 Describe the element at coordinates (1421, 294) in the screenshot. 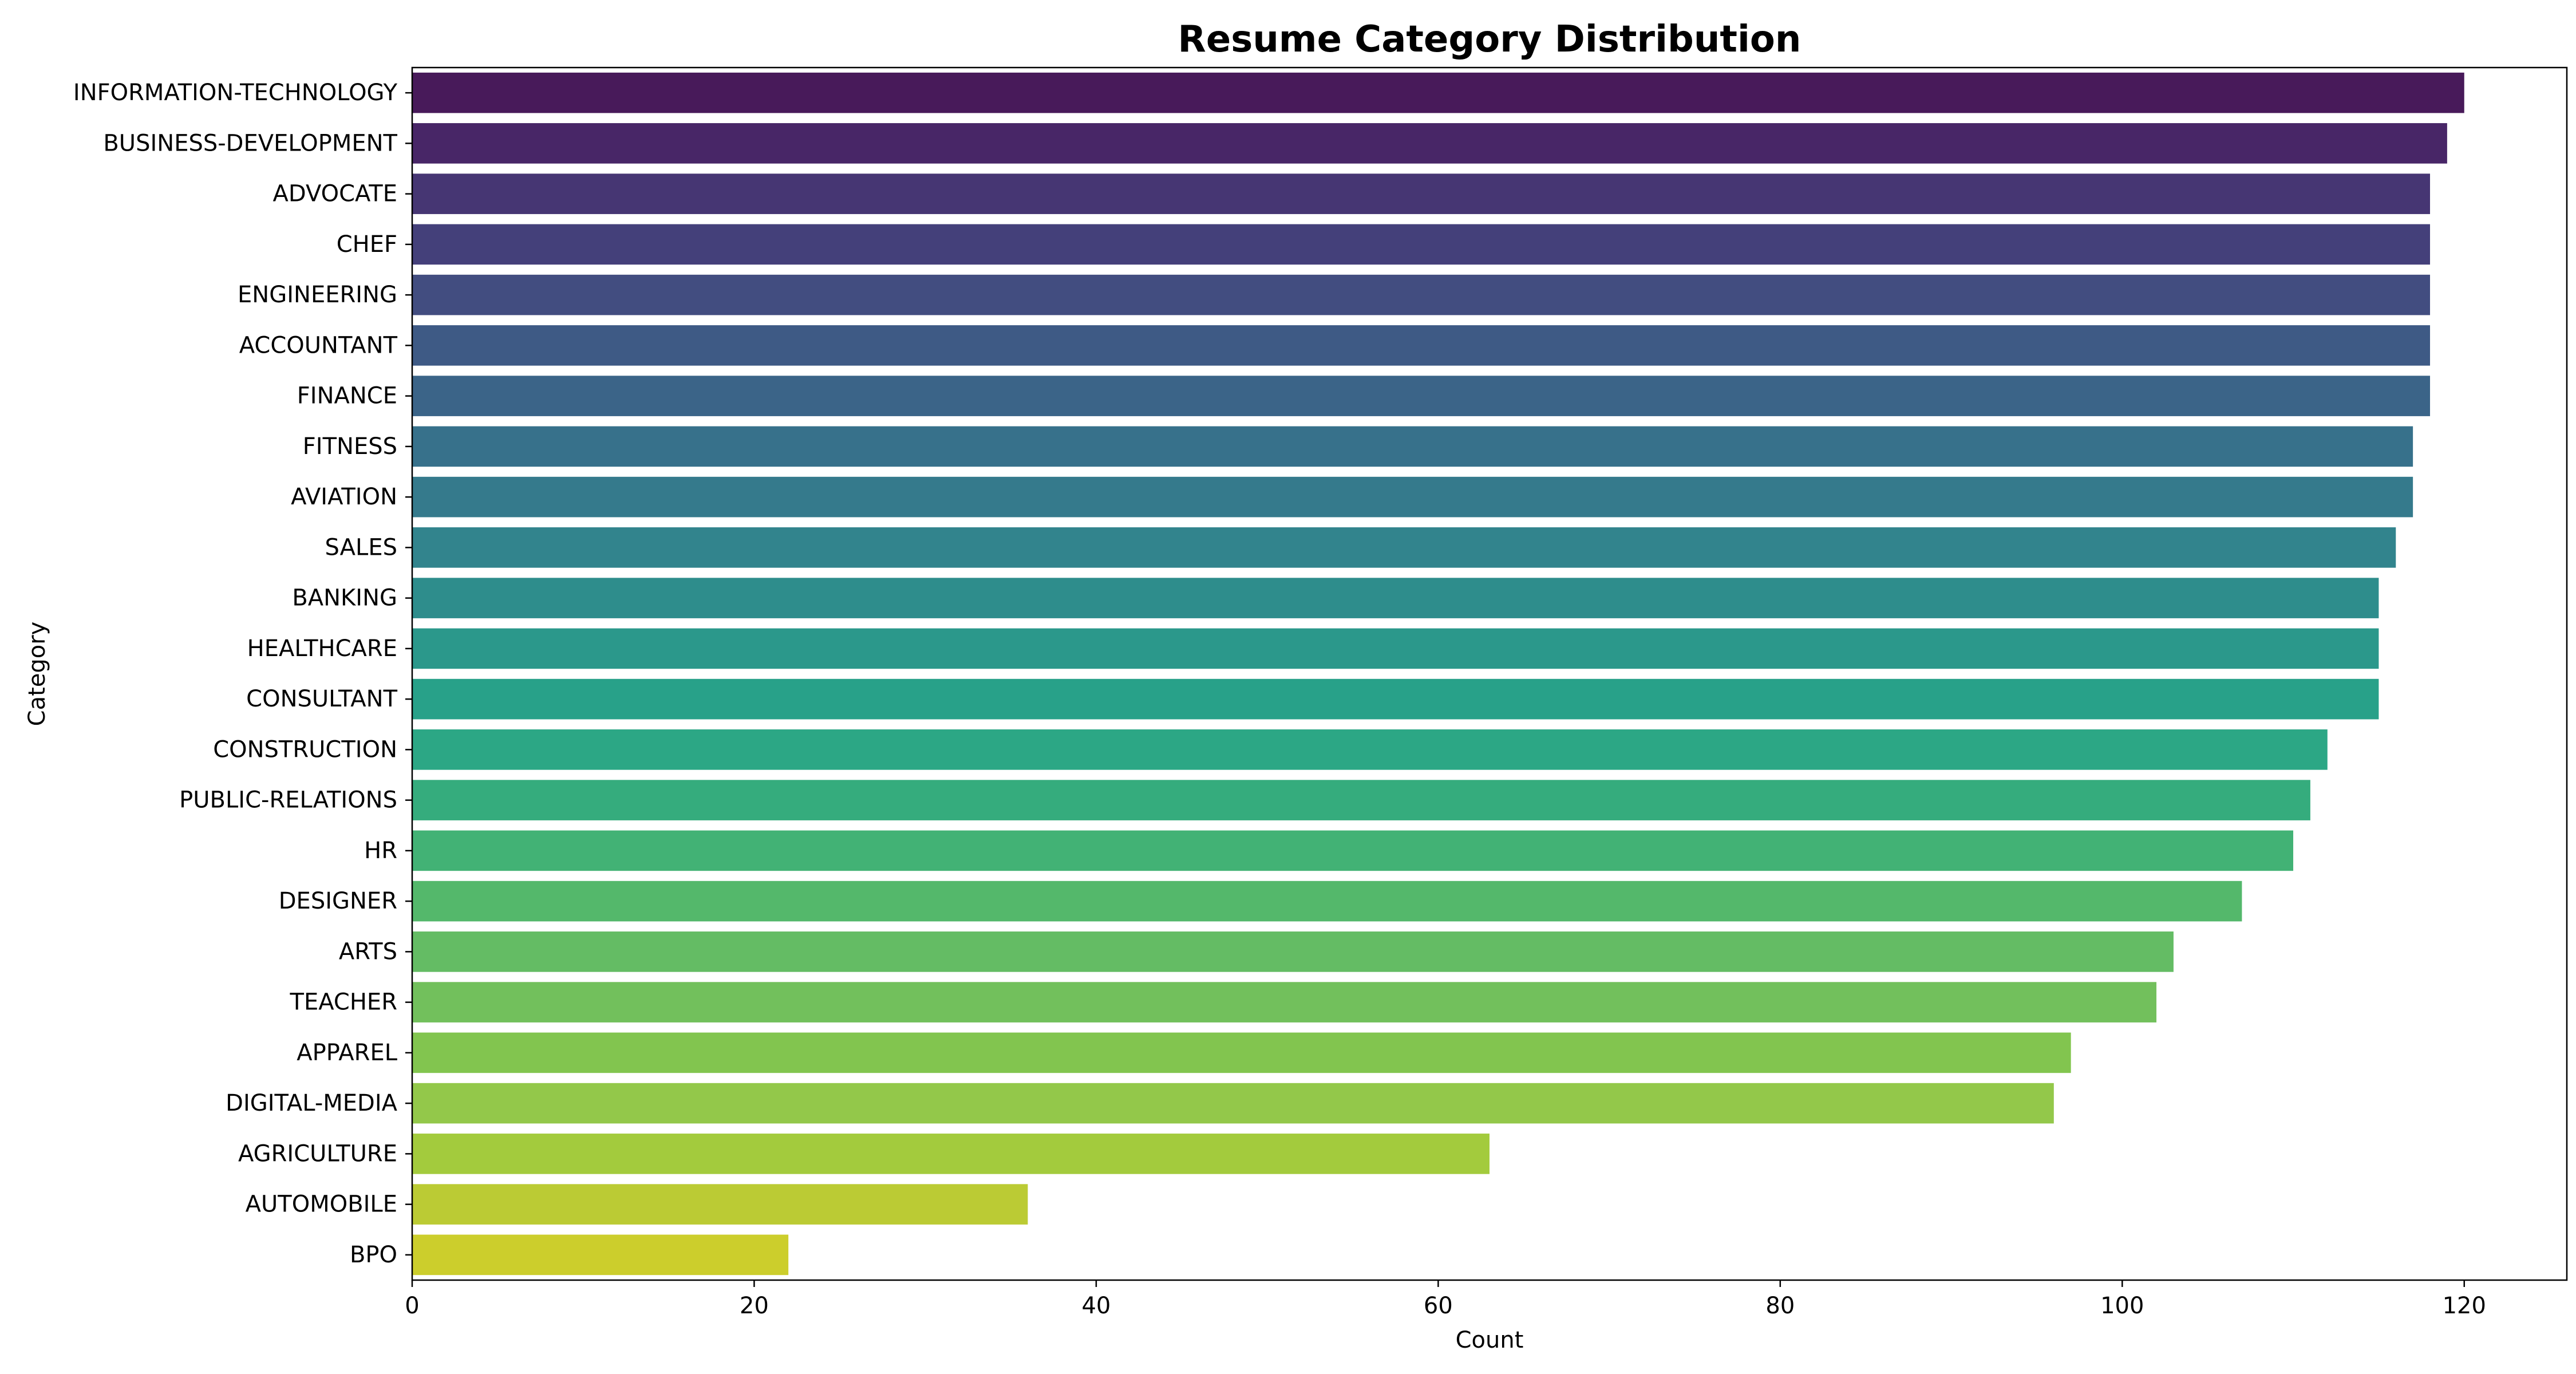

I see `bar-engineering` at that location.